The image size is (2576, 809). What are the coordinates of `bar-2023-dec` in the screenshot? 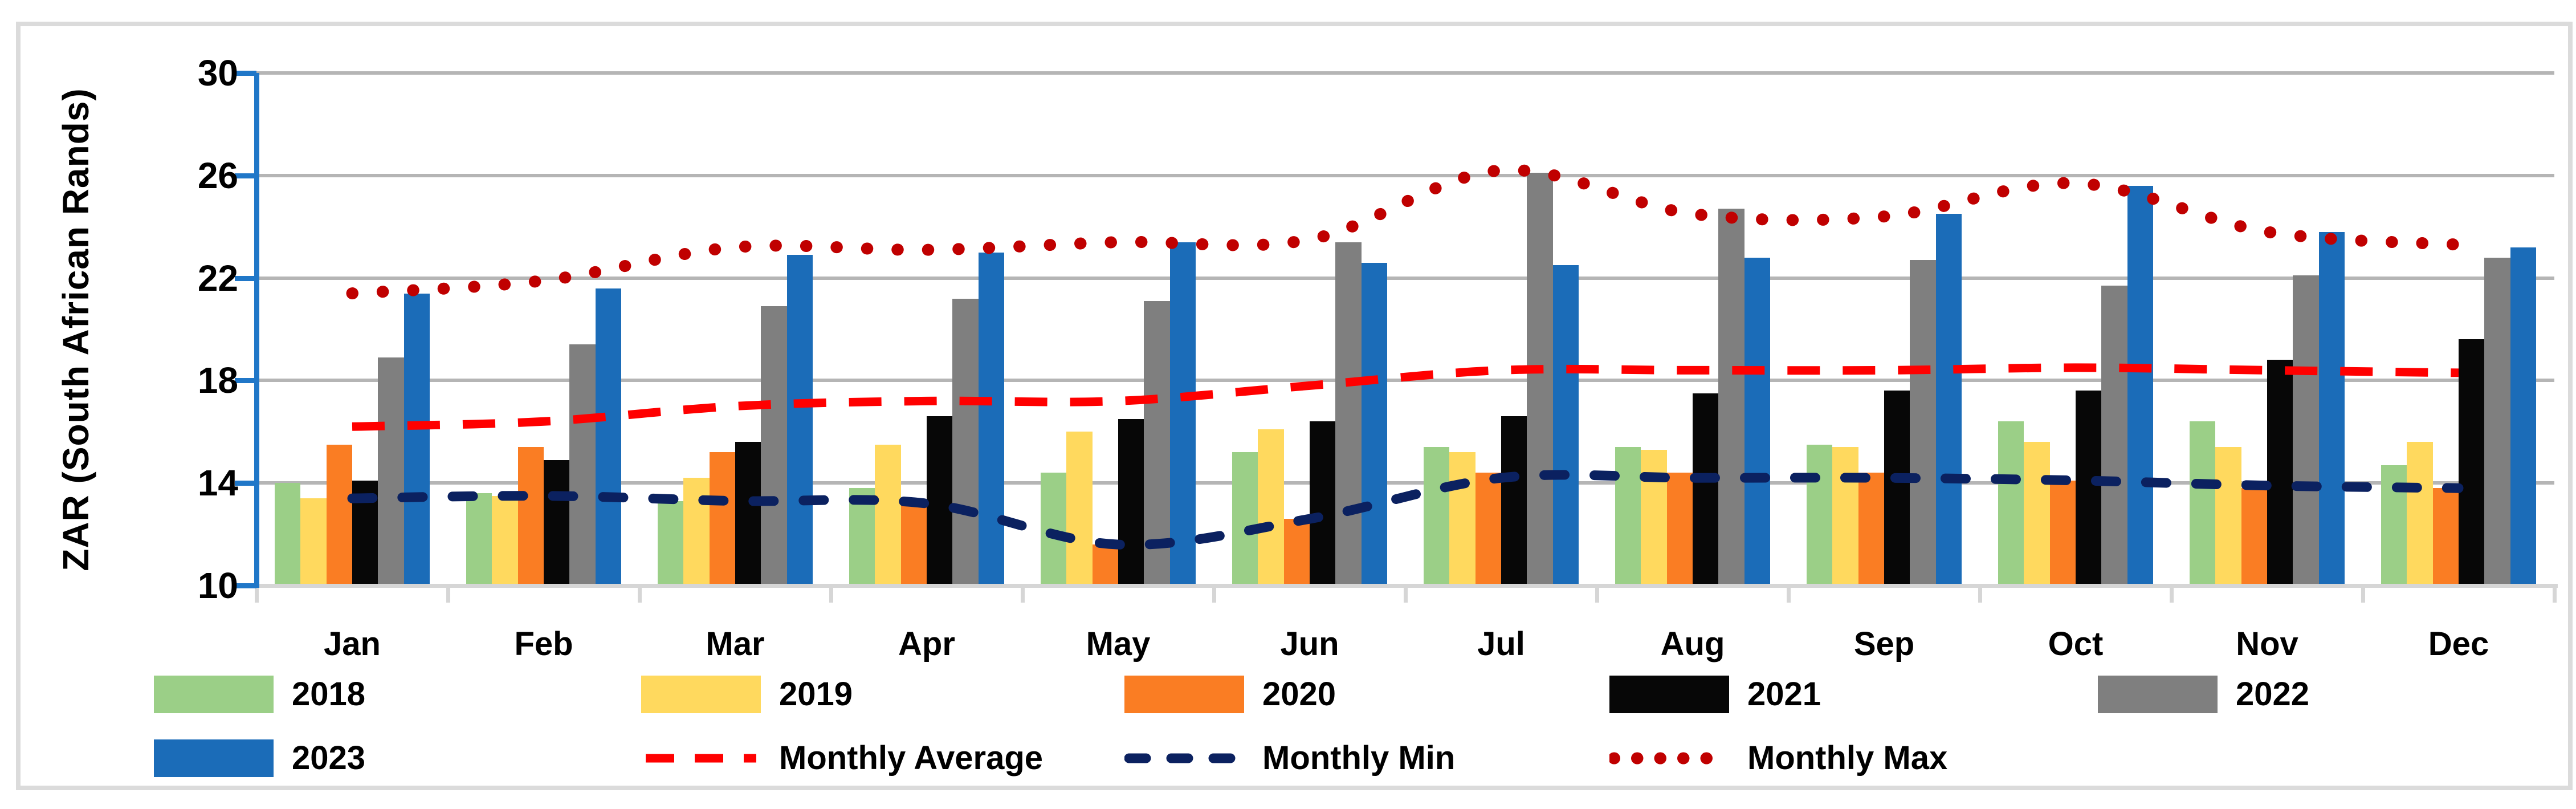 It's located at (2523, 416).